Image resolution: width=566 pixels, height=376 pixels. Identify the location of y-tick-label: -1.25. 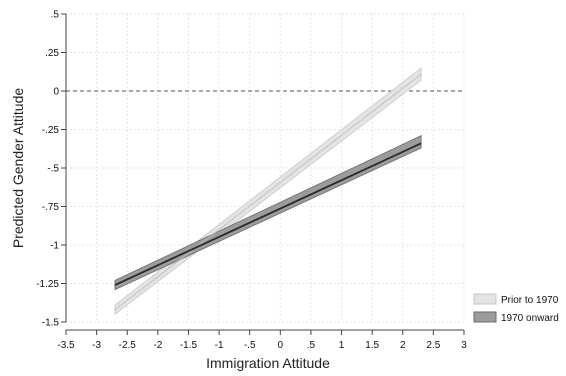
(47, 284).